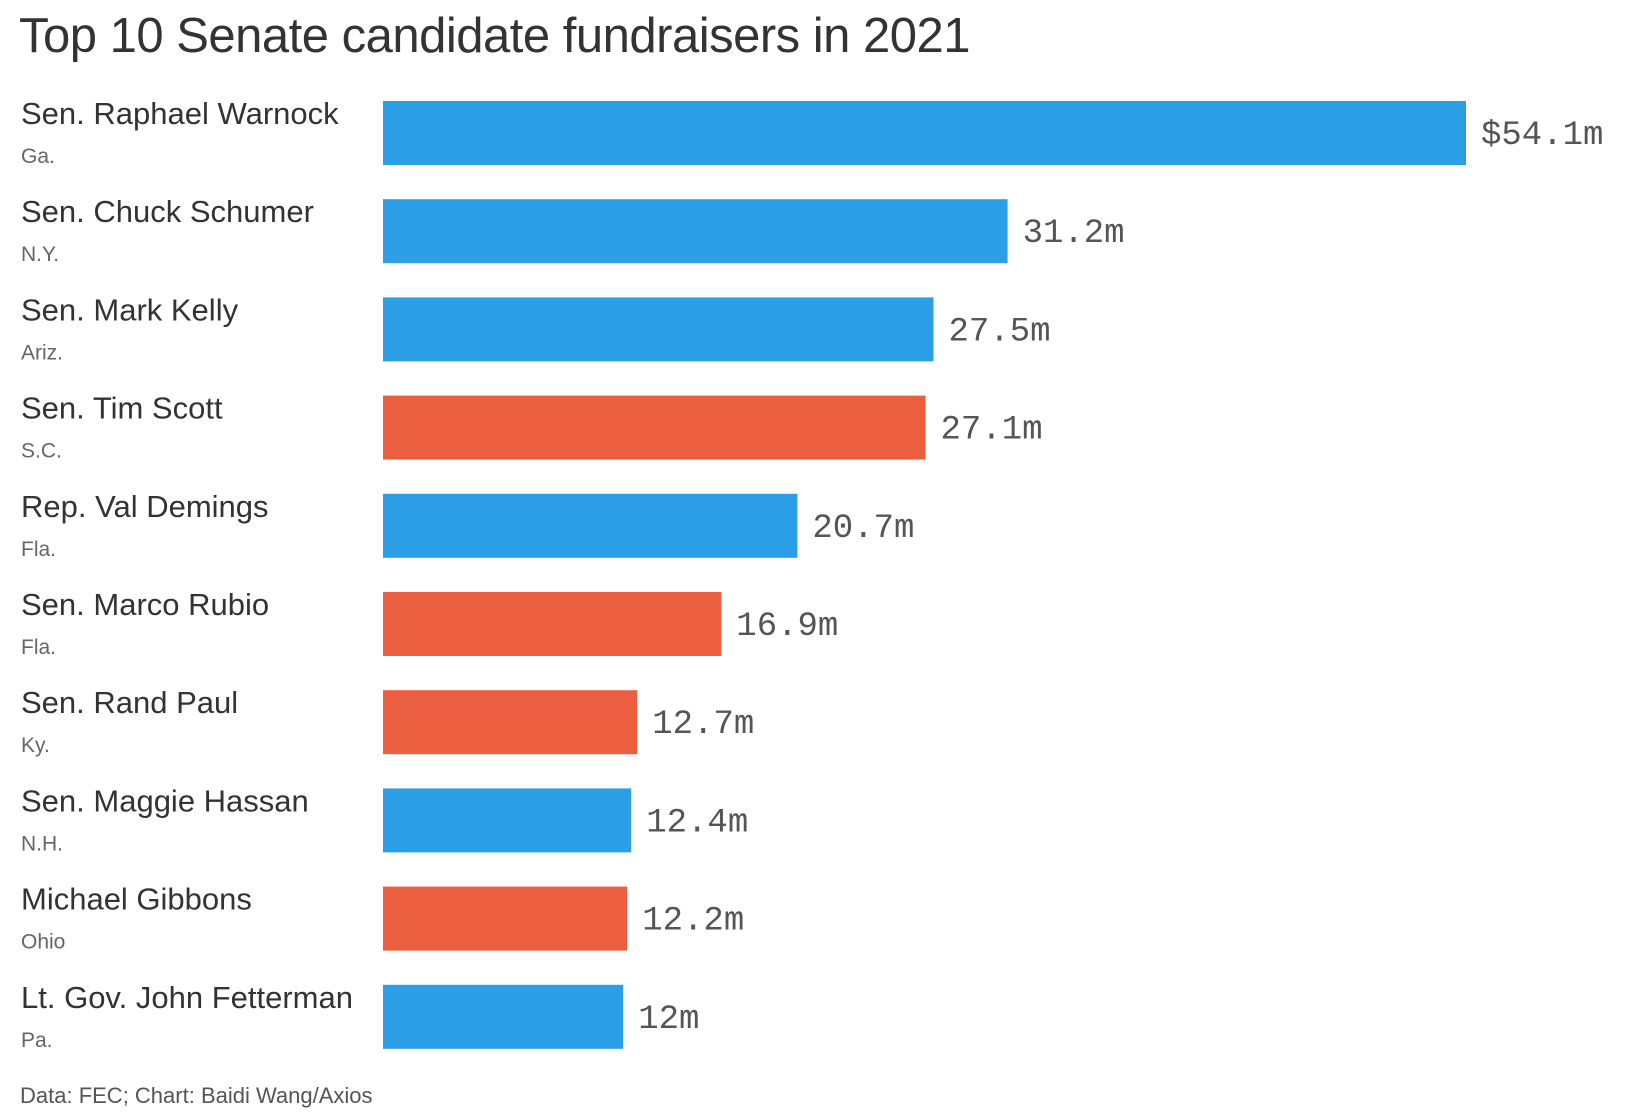 This screenshot has height=1116, width=1630. I want to click on bar-row: Rep. Val Demings Fla. 20.7m, so click(467, 525).